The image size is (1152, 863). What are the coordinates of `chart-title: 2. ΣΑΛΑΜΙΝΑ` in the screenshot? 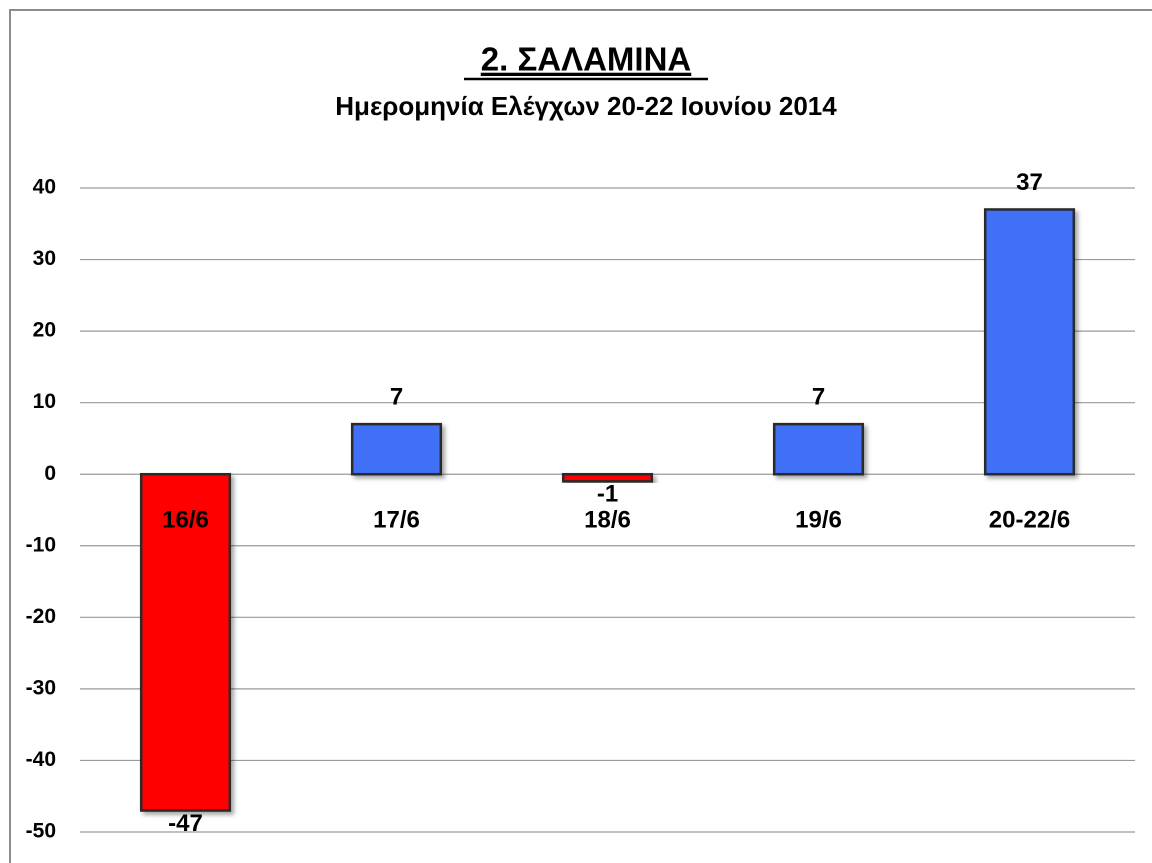 It's located at (586, 59).